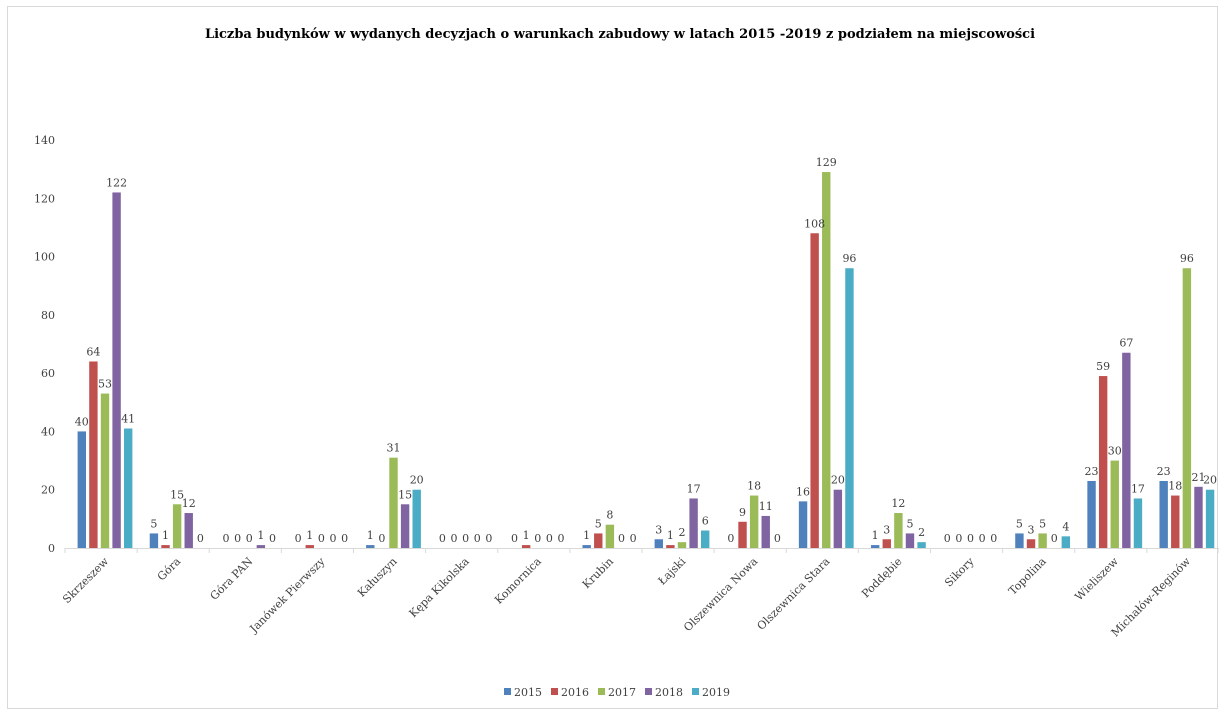 Image resolution: width=1225 pixels, height=714 pixels. I want to click on category-label: Michałów-Reginów, so click(1151, 597).